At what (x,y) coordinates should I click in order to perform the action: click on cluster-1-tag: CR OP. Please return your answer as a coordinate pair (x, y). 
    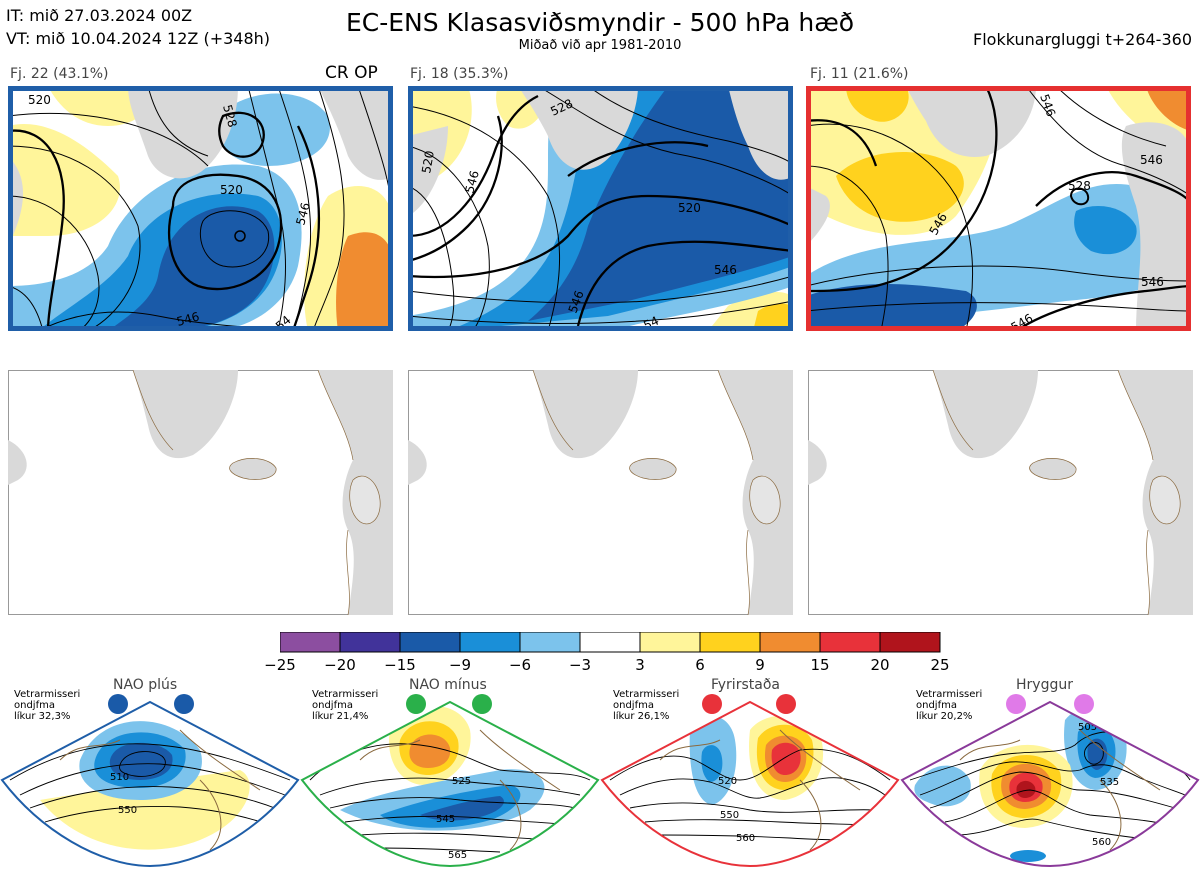
    Looking at the image, I should click on (351, 73).